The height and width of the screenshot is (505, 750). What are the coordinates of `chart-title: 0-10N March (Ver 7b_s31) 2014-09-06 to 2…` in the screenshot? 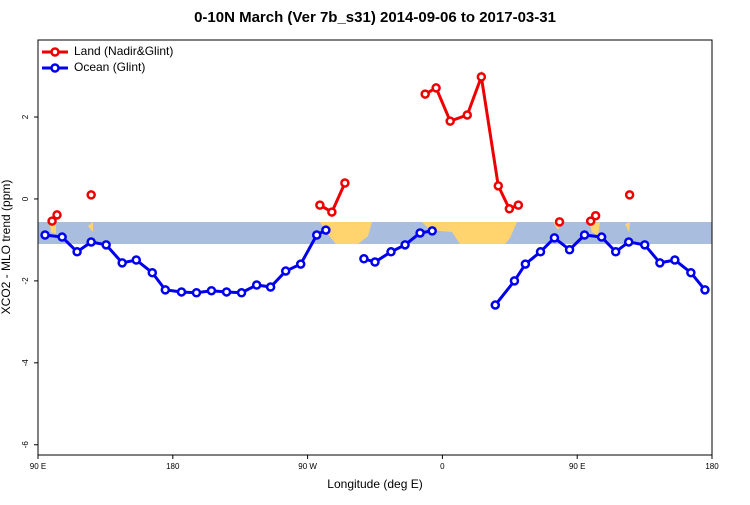 It's located at (375, 17).